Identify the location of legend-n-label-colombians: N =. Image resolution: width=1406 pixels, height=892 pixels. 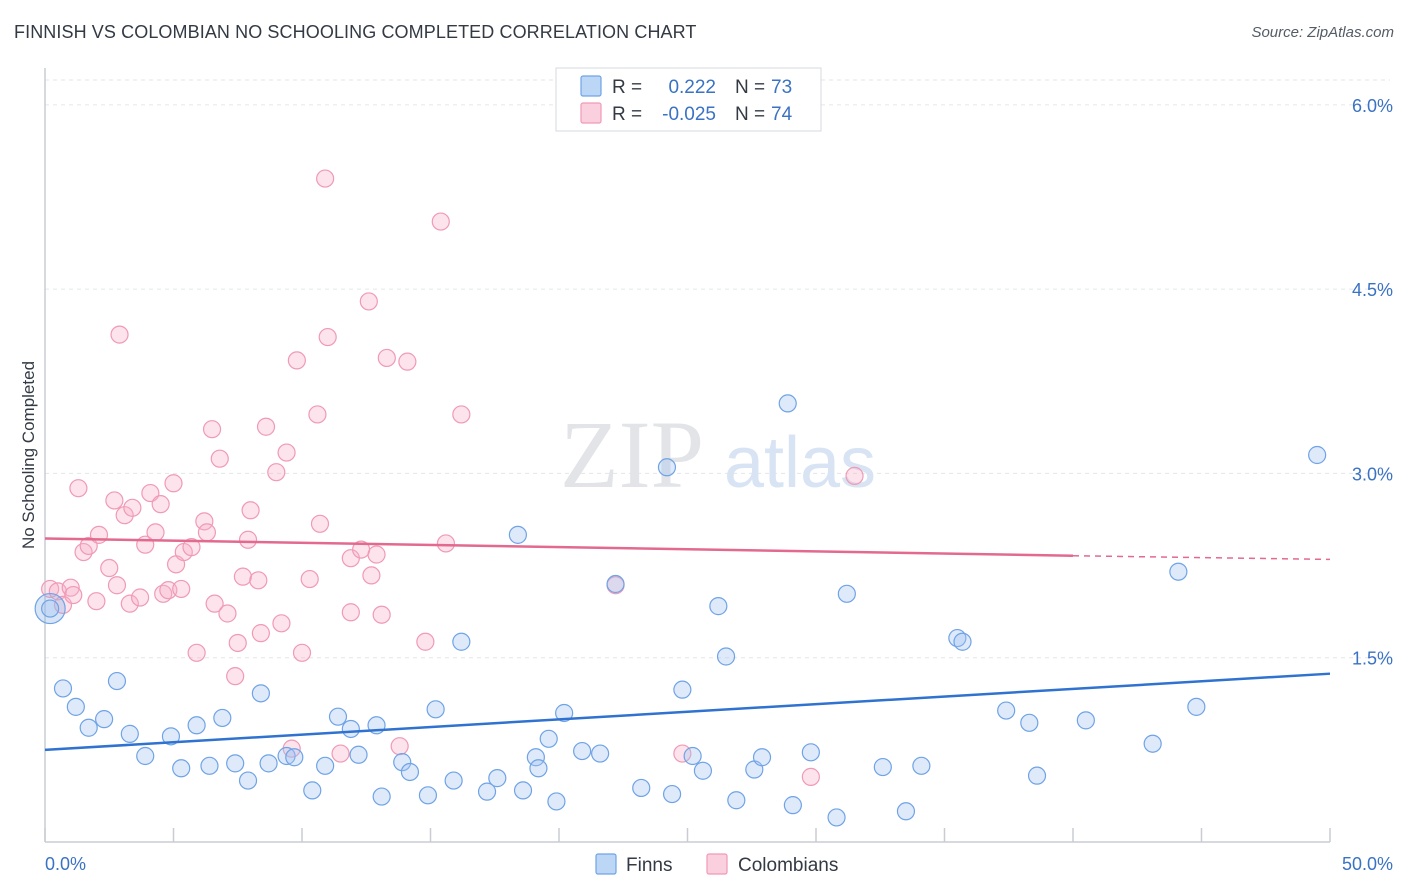
(750, 114).